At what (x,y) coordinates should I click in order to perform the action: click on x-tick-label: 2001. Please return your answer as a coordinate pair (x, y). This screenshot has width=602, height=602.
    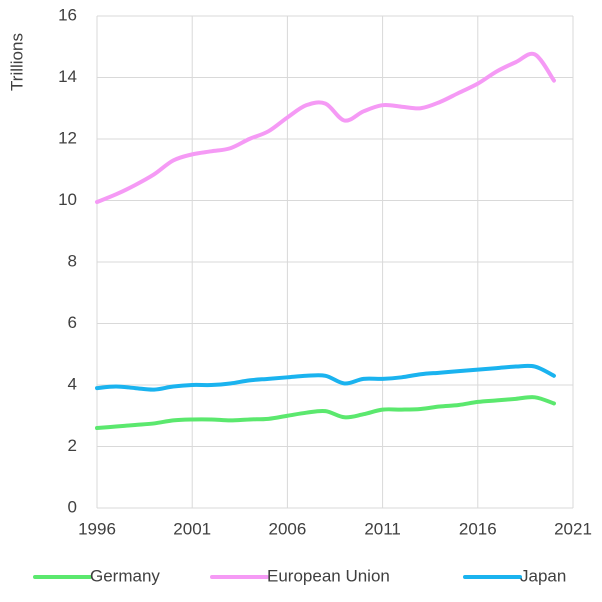
    Looking at the image, I should click on (192, 528).